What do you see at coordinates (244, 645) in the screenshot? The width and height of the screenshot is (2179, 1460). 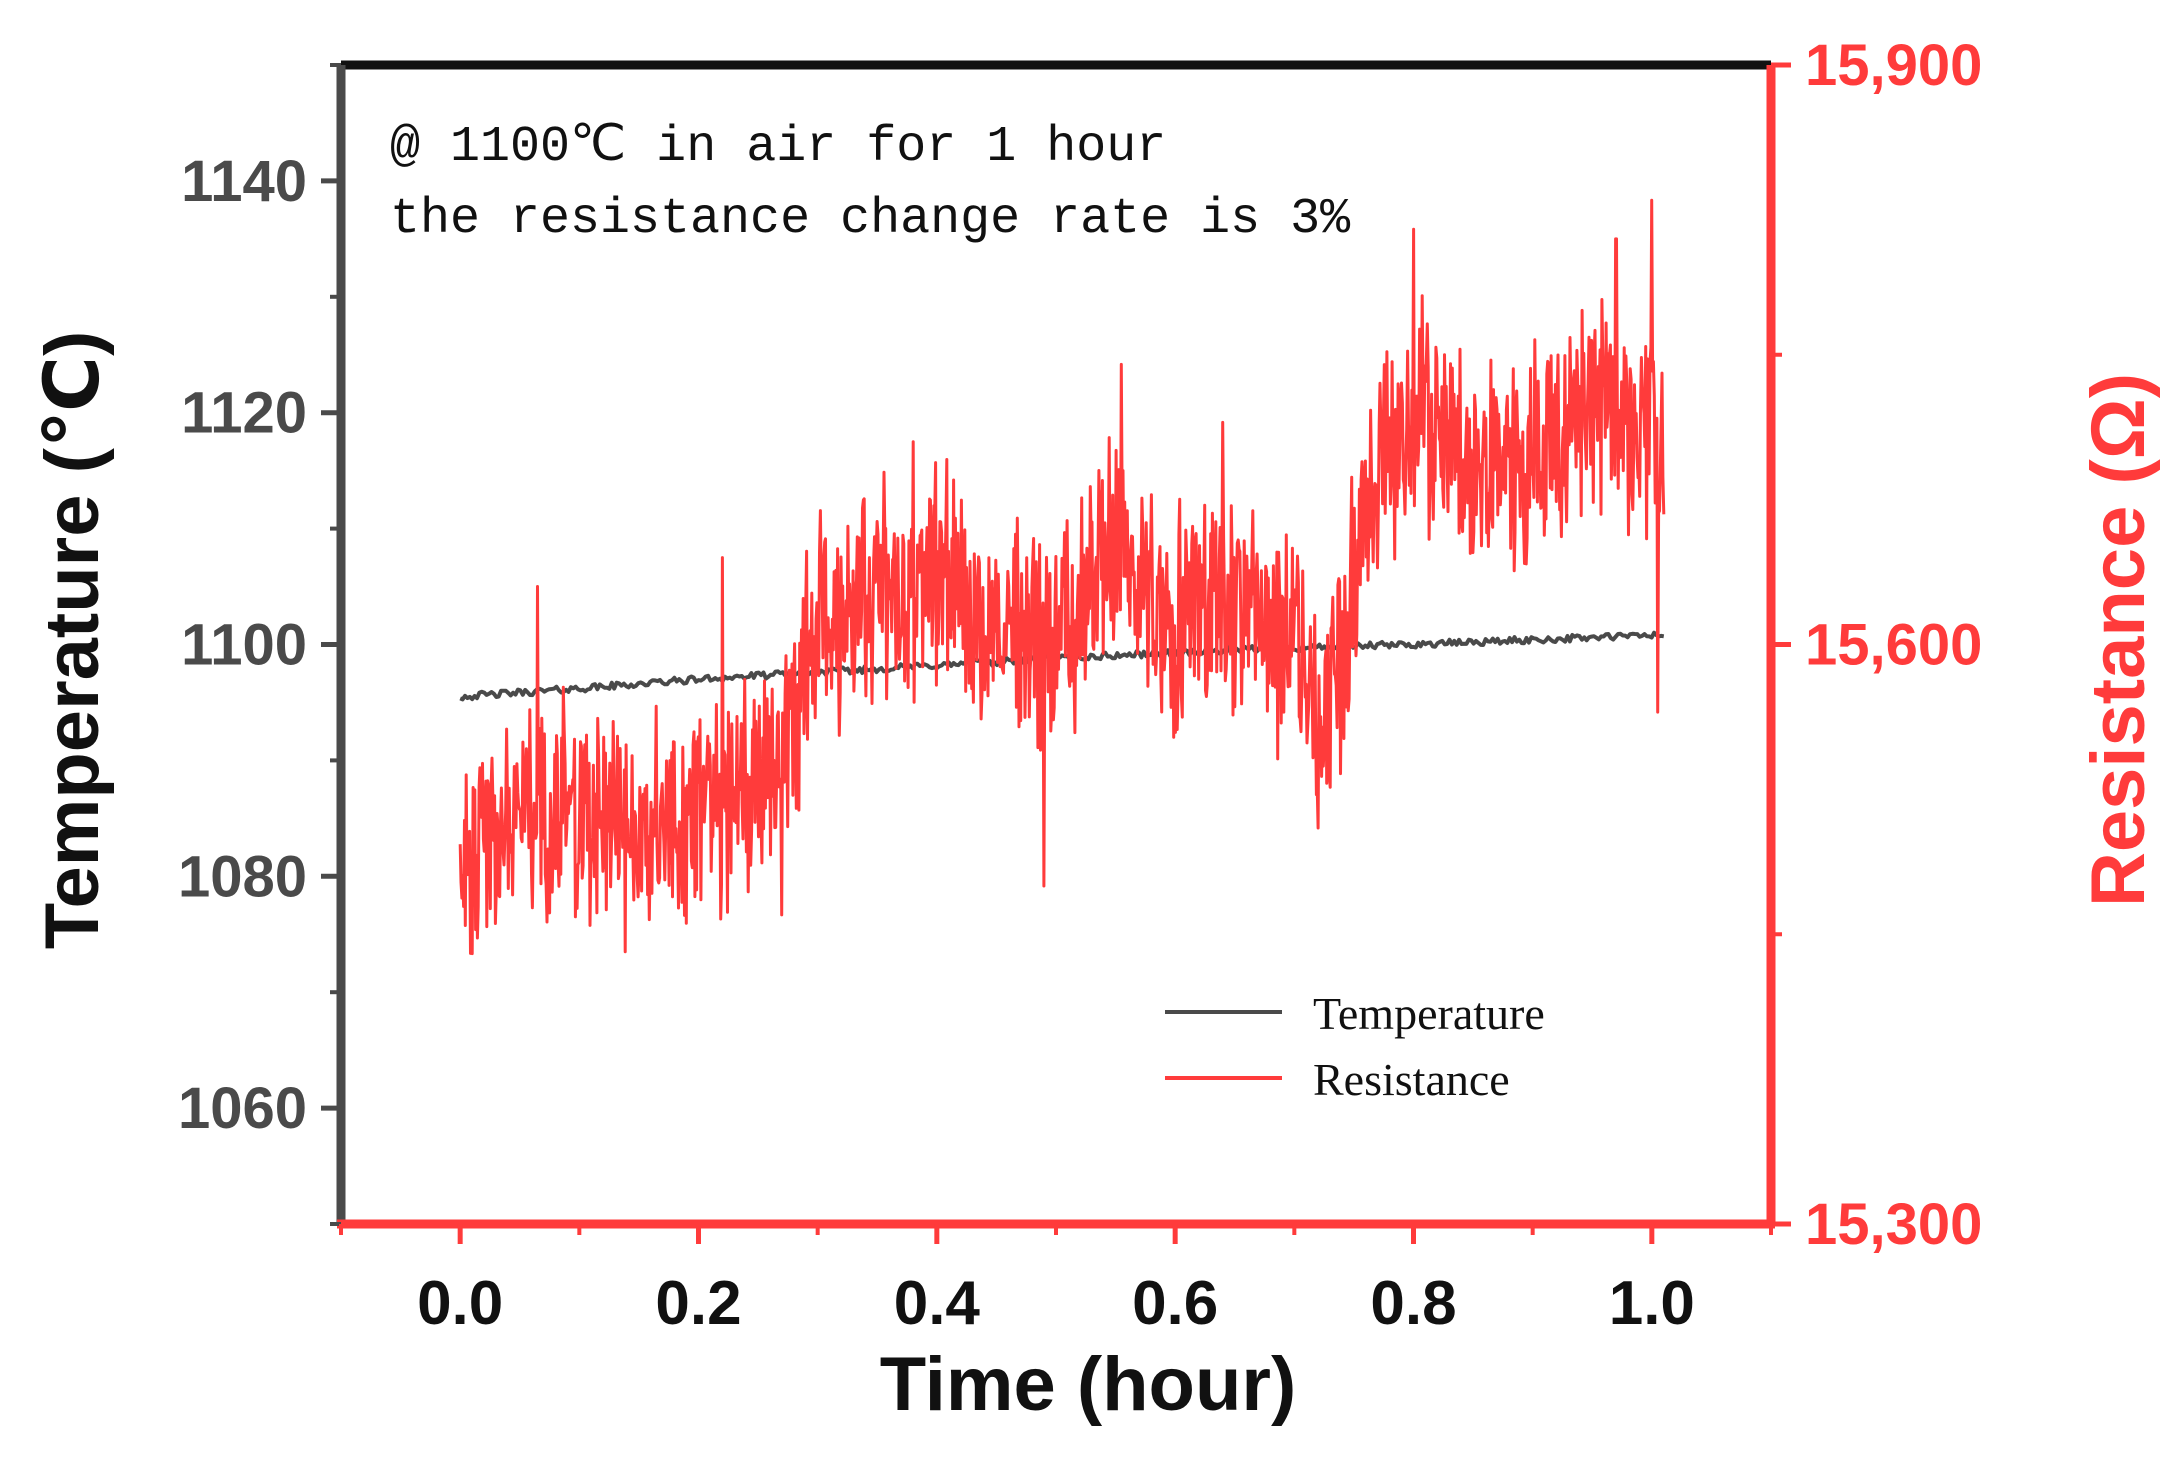 I see `left-tick-label: 1100` at bounding box center [244, 645].